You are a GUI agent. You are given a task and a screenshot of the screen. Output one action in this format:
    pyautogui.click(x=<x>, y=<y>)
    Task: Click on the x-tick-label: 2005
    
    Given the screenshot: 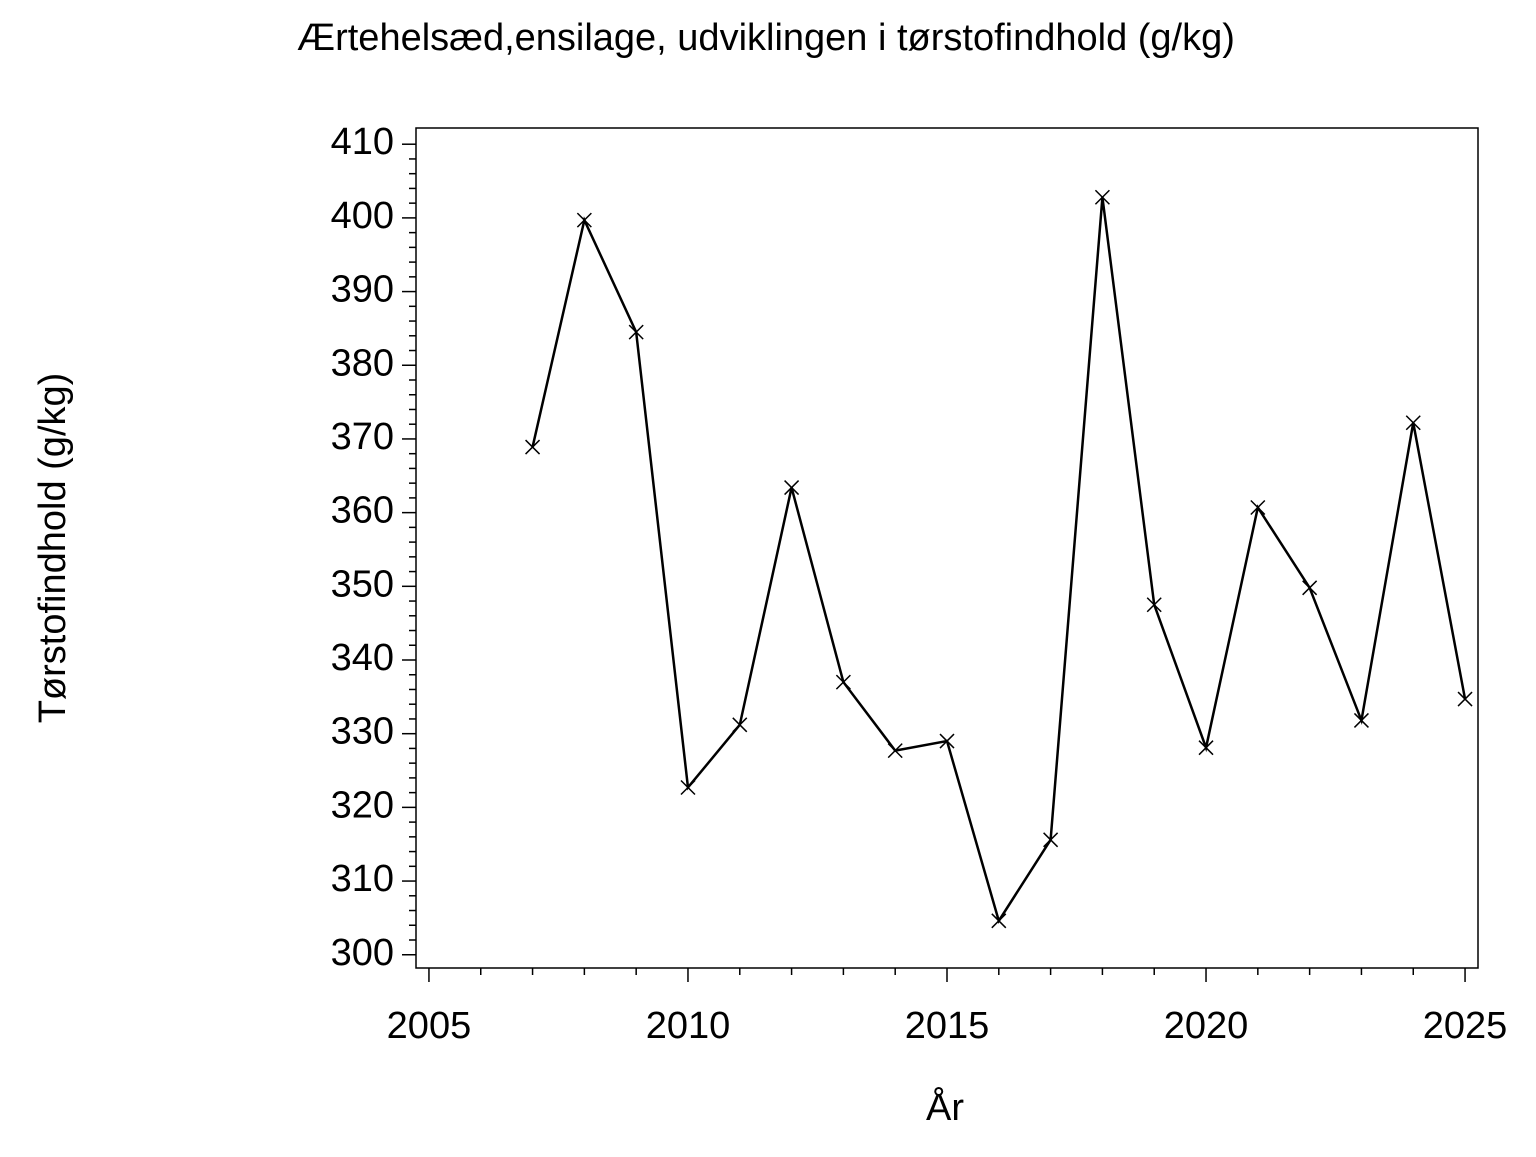 What is the action you would take?
    pyautogui.click(x=429, y=1026)
    